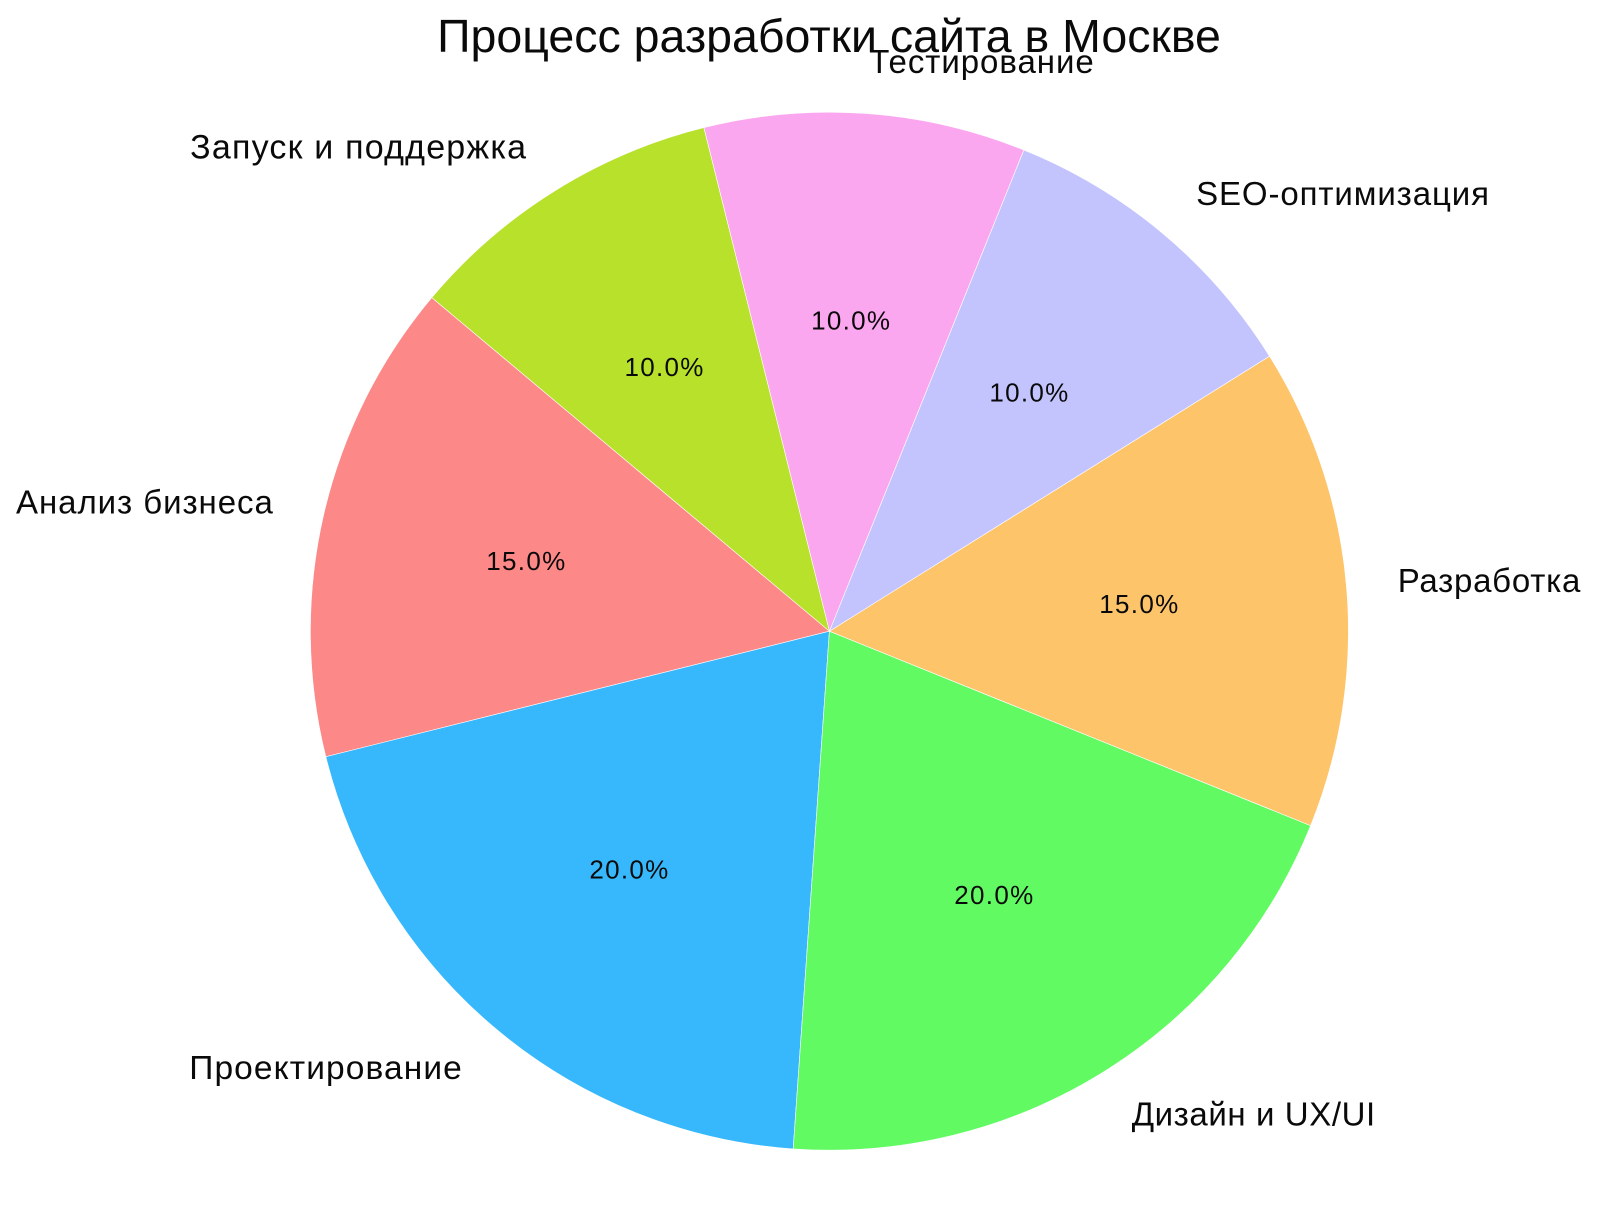 Image resolution: width=1600 pixels, height=1217 pixels. I want to click on svg-text: Разработка, so click(1489, 580).